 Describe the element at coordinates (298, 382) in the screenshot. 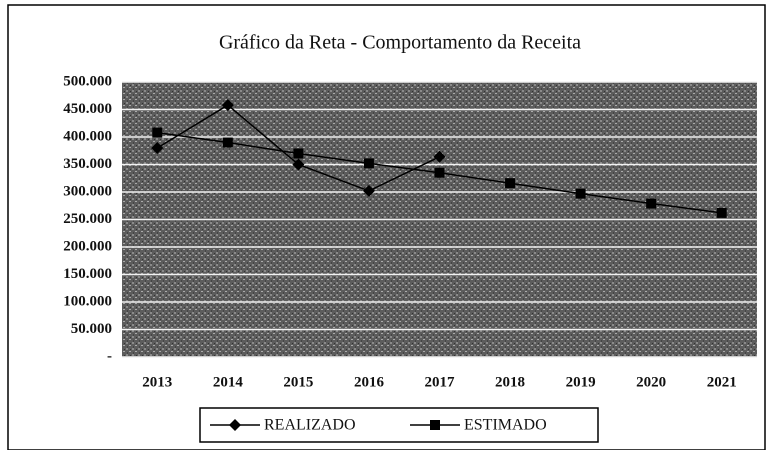

I see `x-tick-label: 2015` at that location.